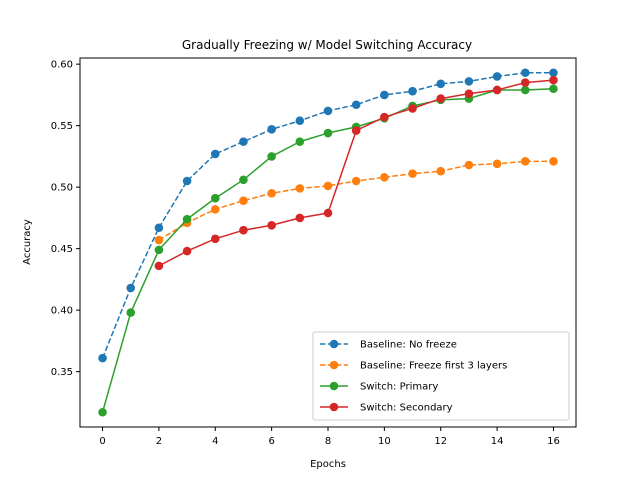 The image size is (640, 480). Describe the element at coordinates (399, 387) in the screenshot. I see `legend-label: Switch: Primary` at that location.